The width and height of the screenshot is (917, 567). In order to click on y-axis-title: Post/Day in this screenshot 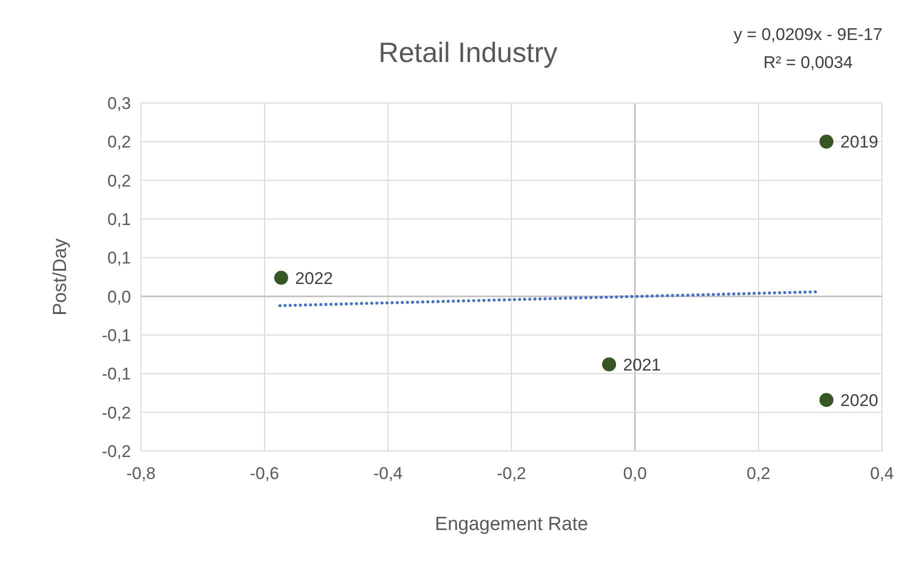, I will do `click(60, 277)`.